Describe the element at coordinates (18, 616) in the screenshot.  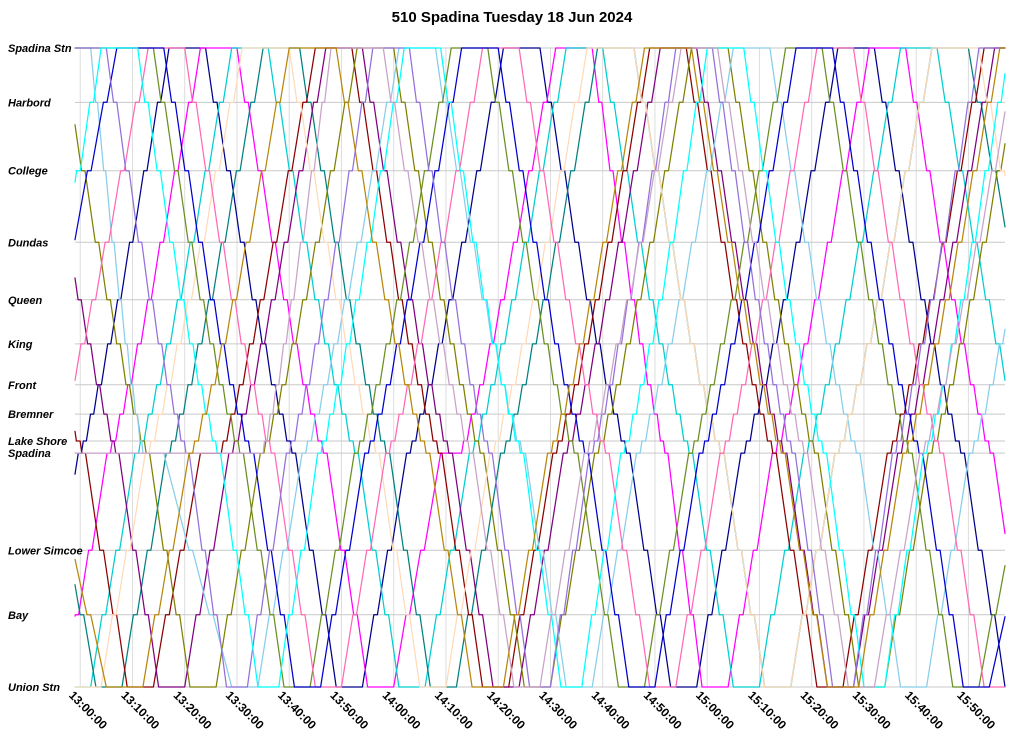
I see `station-label: Bay` at that location.